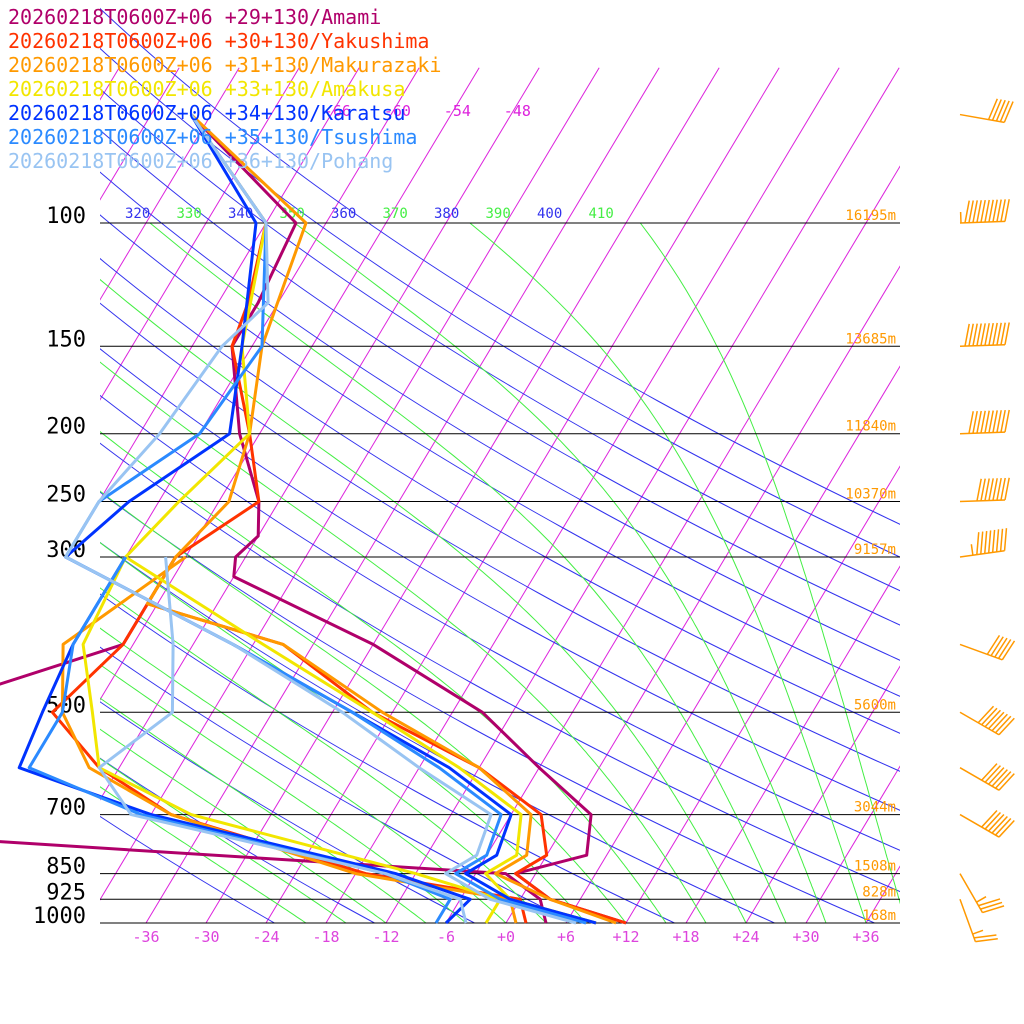 The height and width of the screenshot is (1024, 1024). I want to click on isotherm-label: -54, so click(457, 111).